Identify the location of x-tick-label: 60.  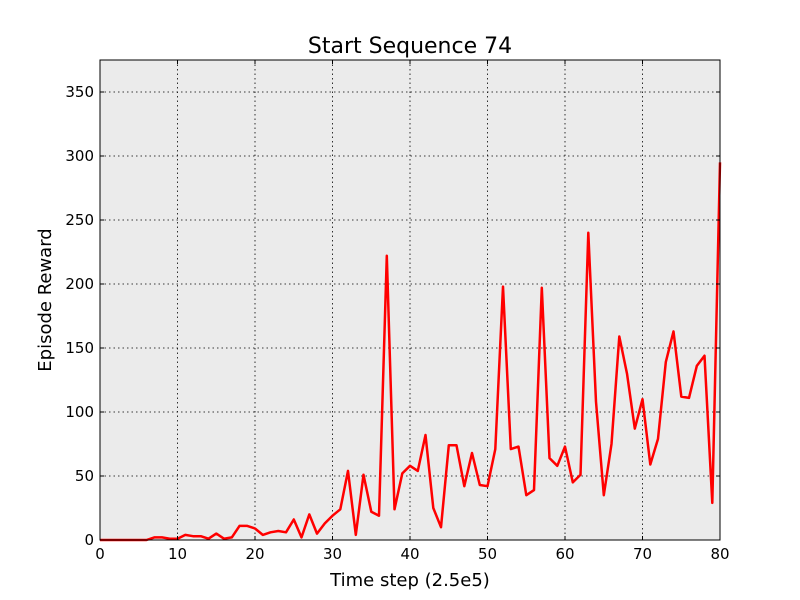
(564, 554).